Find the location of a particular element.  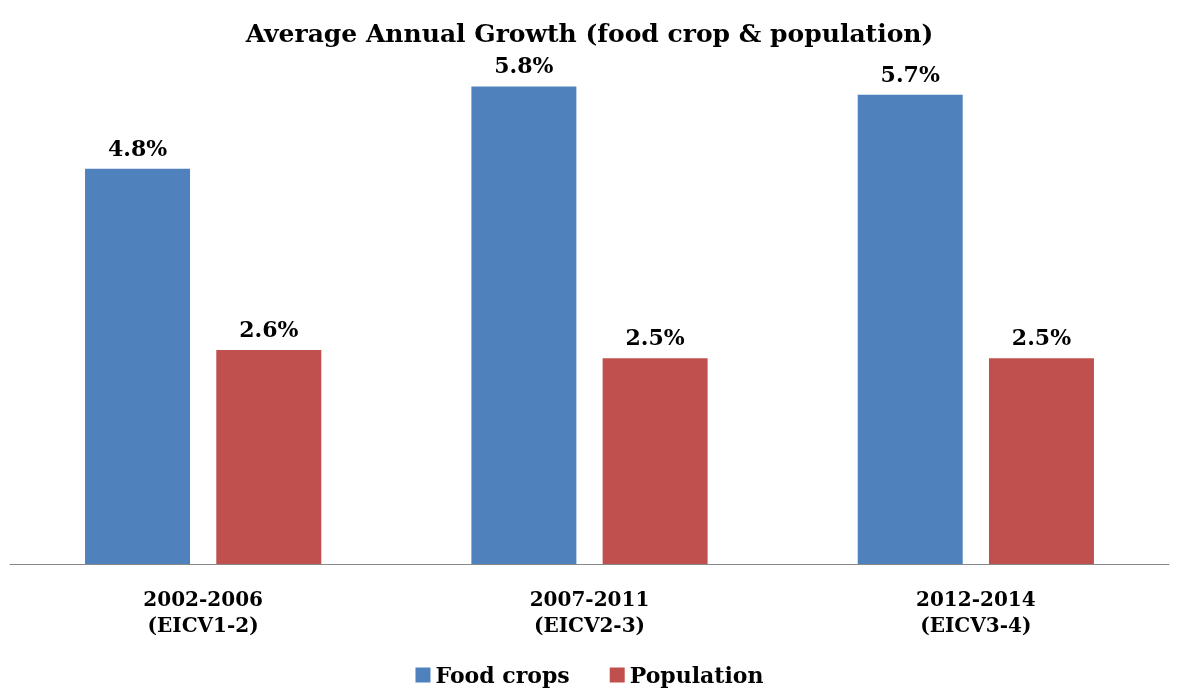

x-tick-label: 2012-2014 (EICV3-4) is located at coordinates (976, 612).